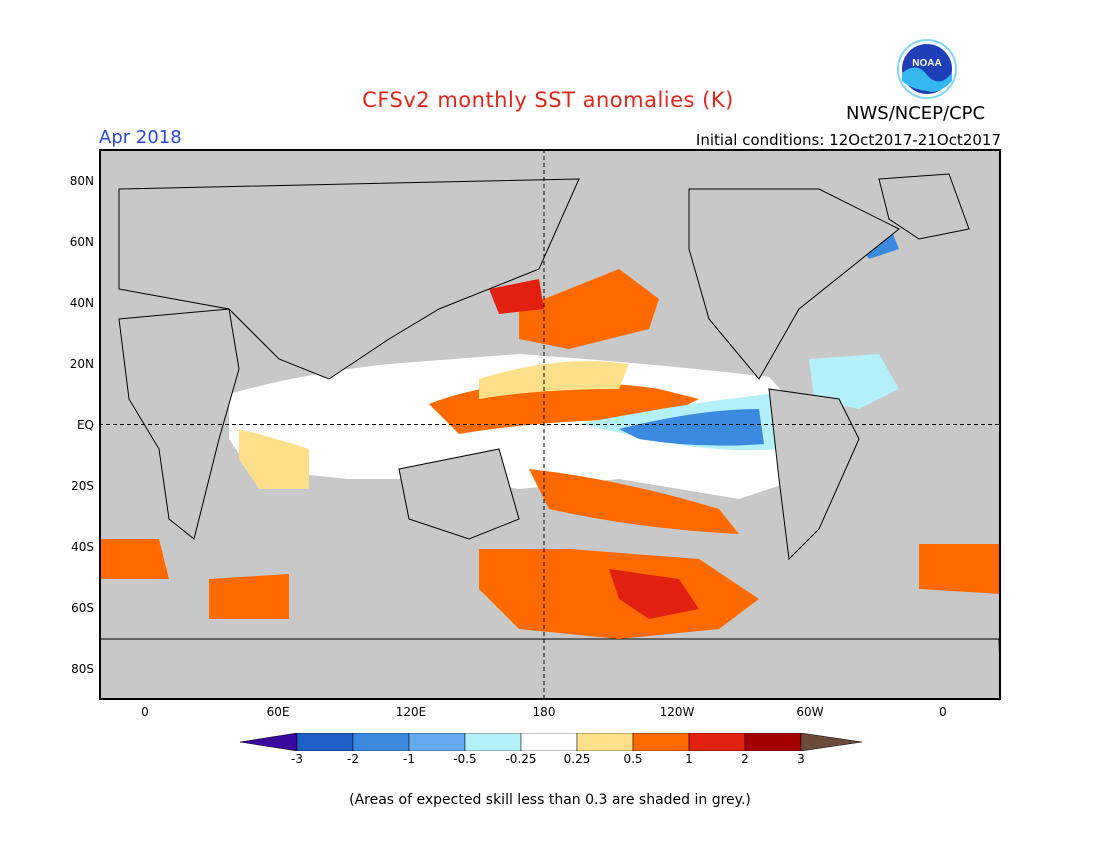 The height and width of the screenshot is (850, 1100). I want to click on lat-label-60s: 60S, so click(82, 608).